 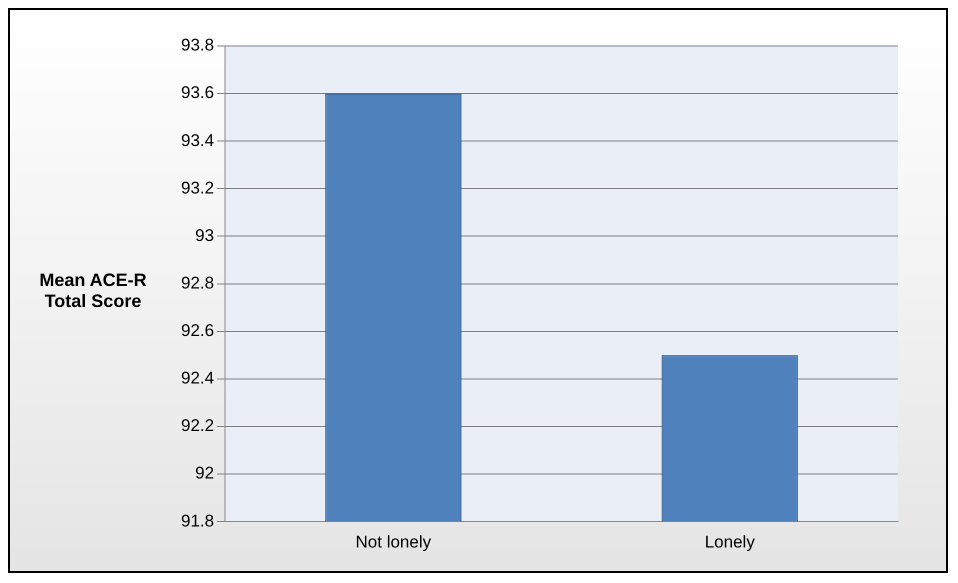 I want to click on y-tick-label: 93.4, so click(x=197, y=140).